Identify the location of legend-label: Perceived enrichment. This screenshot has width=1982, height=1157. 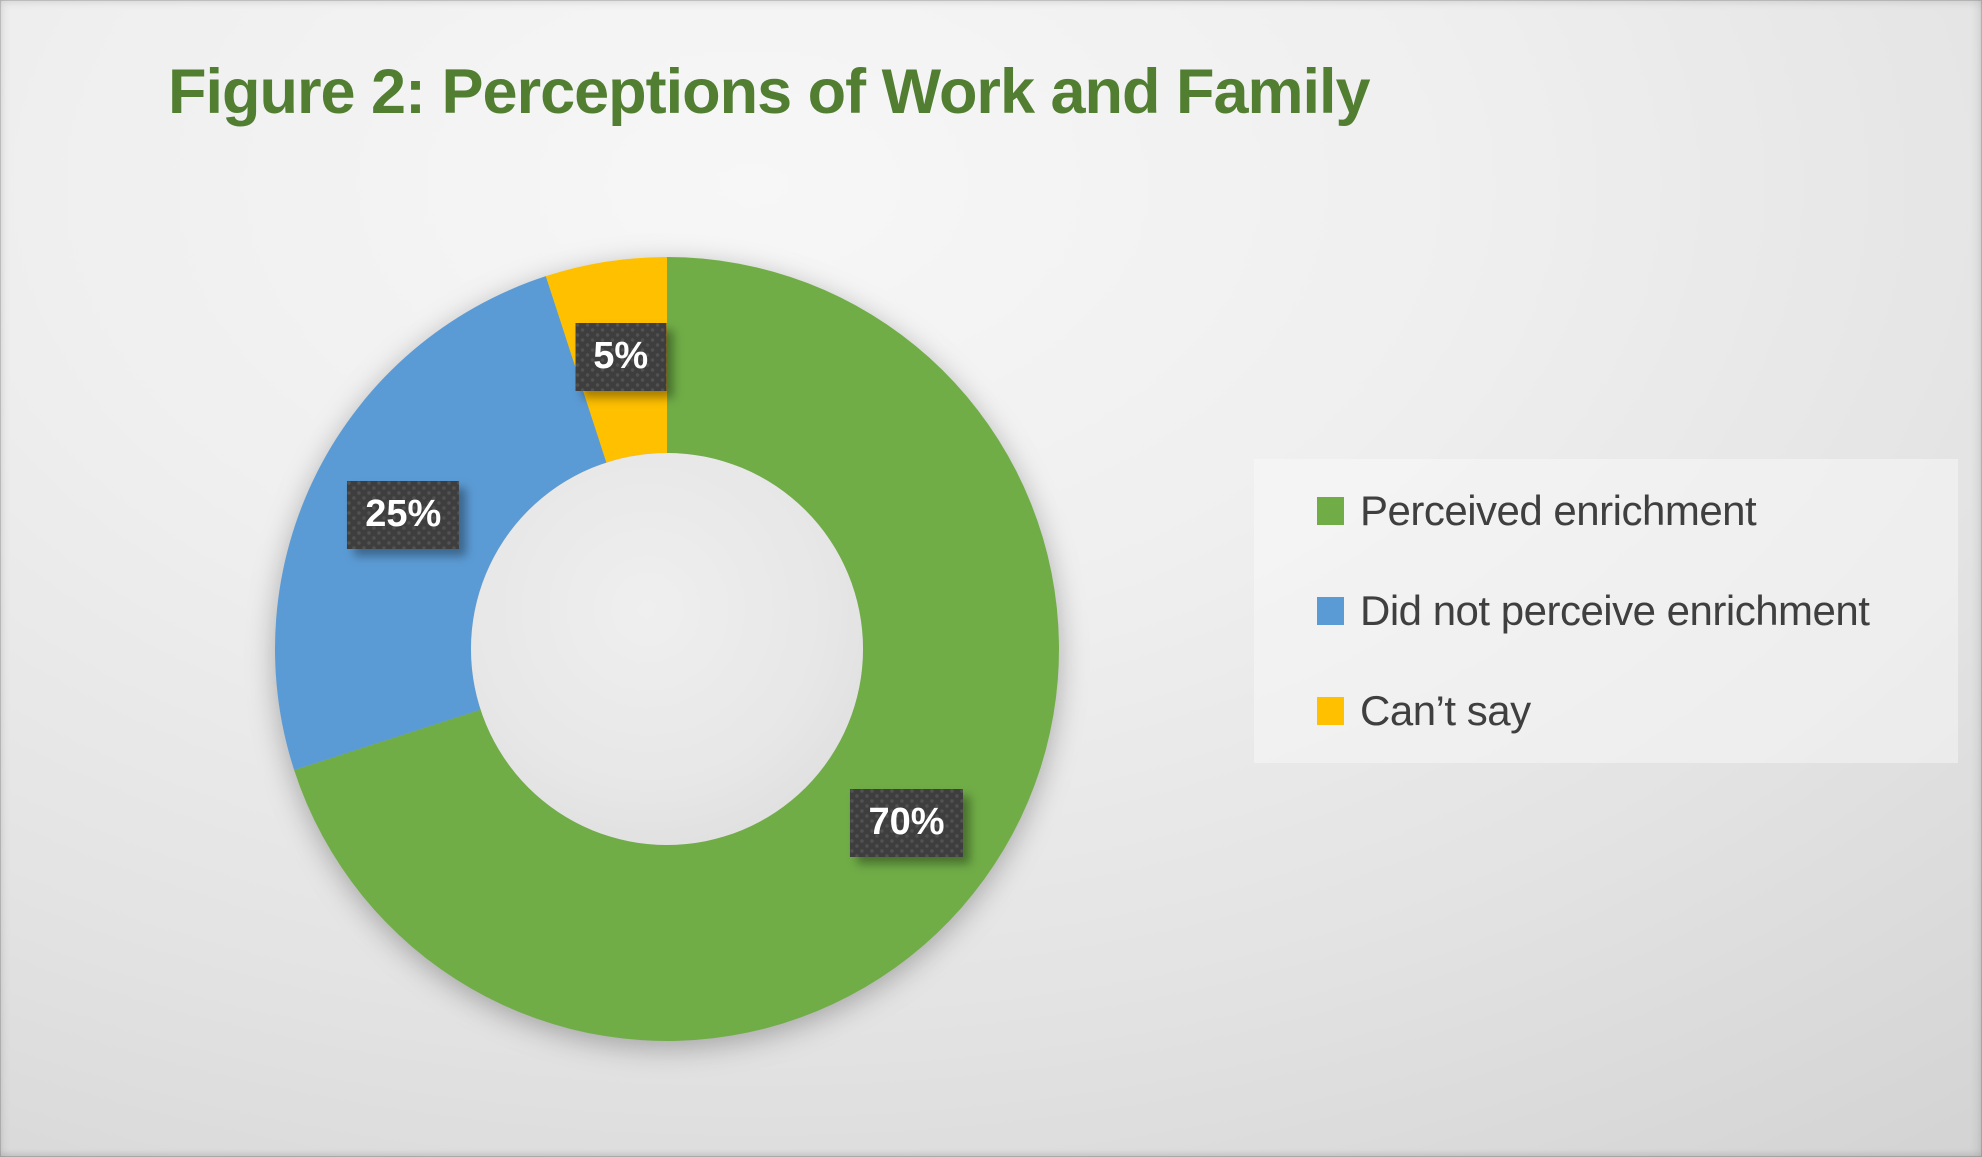
(1558, 510).